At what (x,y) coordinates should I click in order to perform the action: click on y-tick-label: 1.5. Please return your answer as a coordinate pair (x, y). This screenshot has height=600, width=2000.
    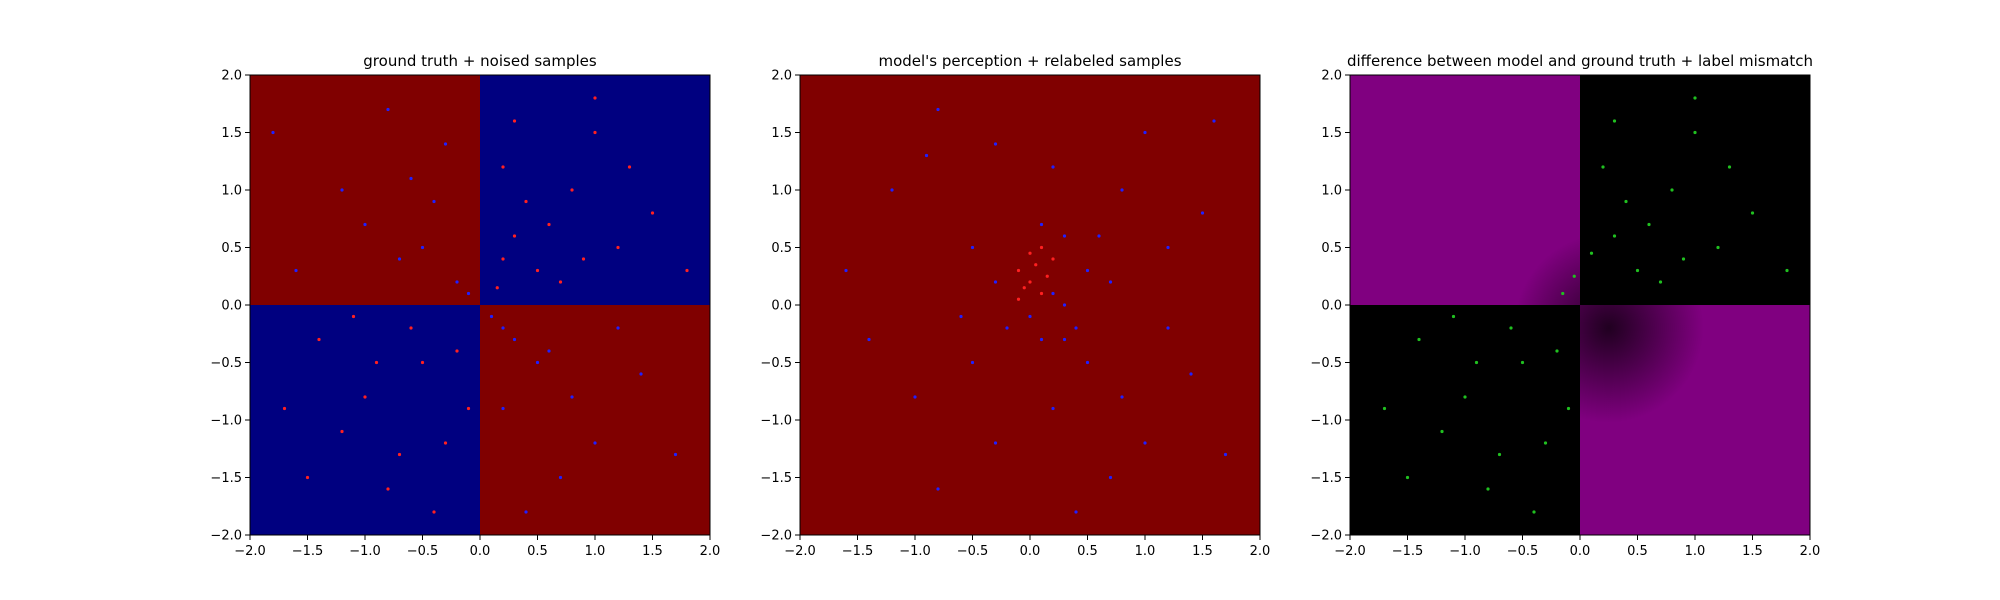
    Looking at the image, I should click on (231, 133).